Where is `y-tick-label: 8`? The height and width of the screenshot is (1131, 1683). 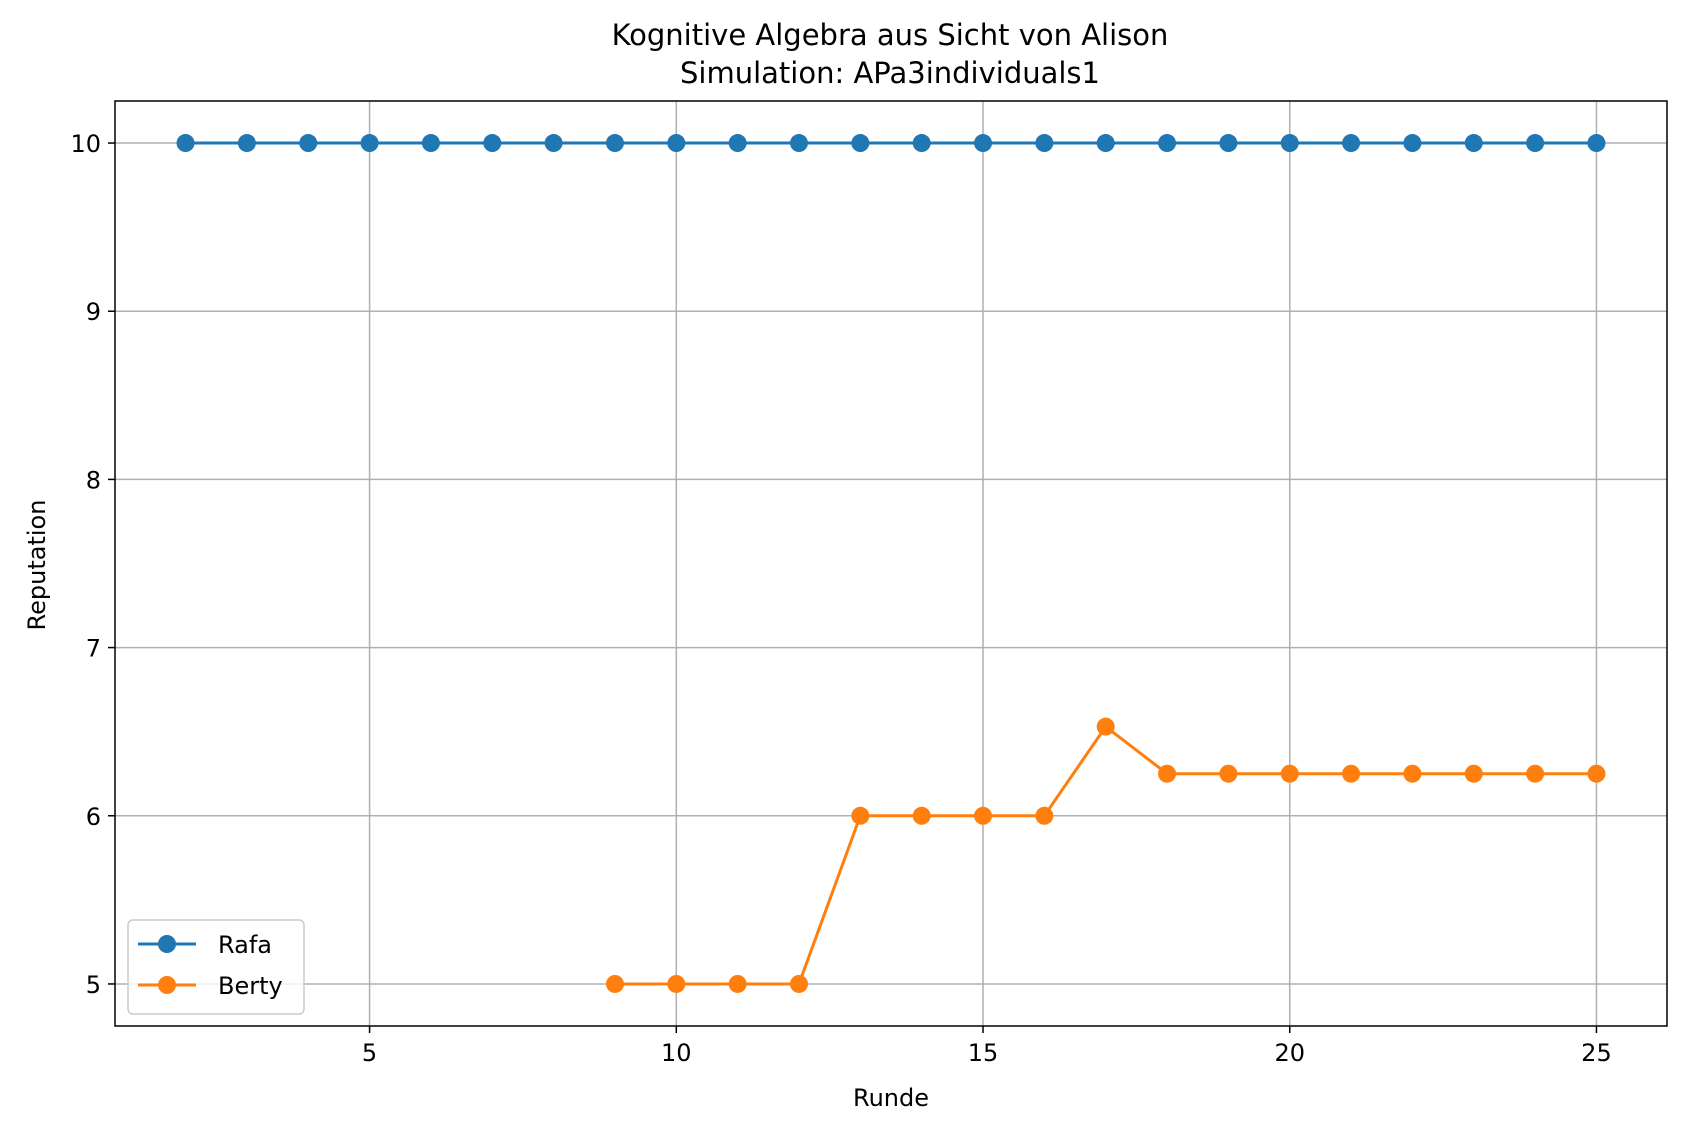
y-tick-label: 8 is located at coordinates (93, 480).